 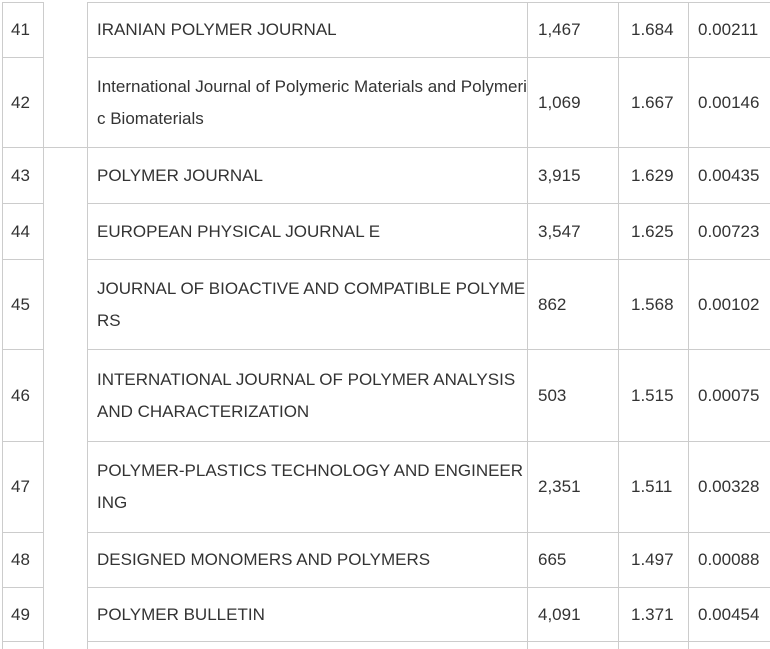 I want to click on journal-name-line: IRANIAN POLYMER JOURNAL, so click(x=312, y=30).